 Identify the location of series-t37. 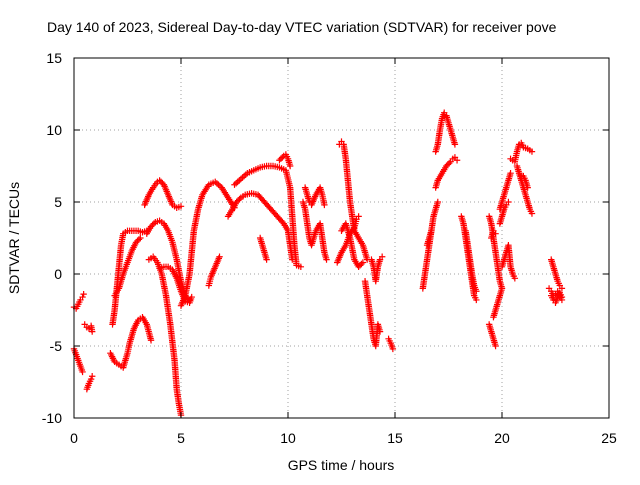
(508, 262).